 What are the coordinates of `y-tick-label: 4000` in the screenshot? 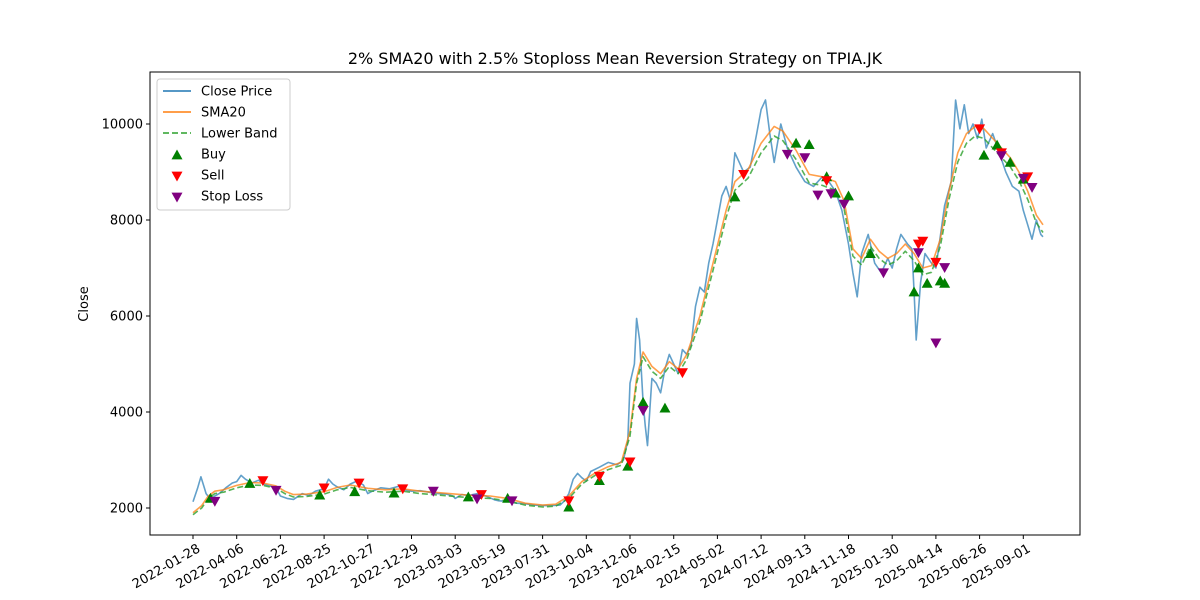 It's located at (126, 413).